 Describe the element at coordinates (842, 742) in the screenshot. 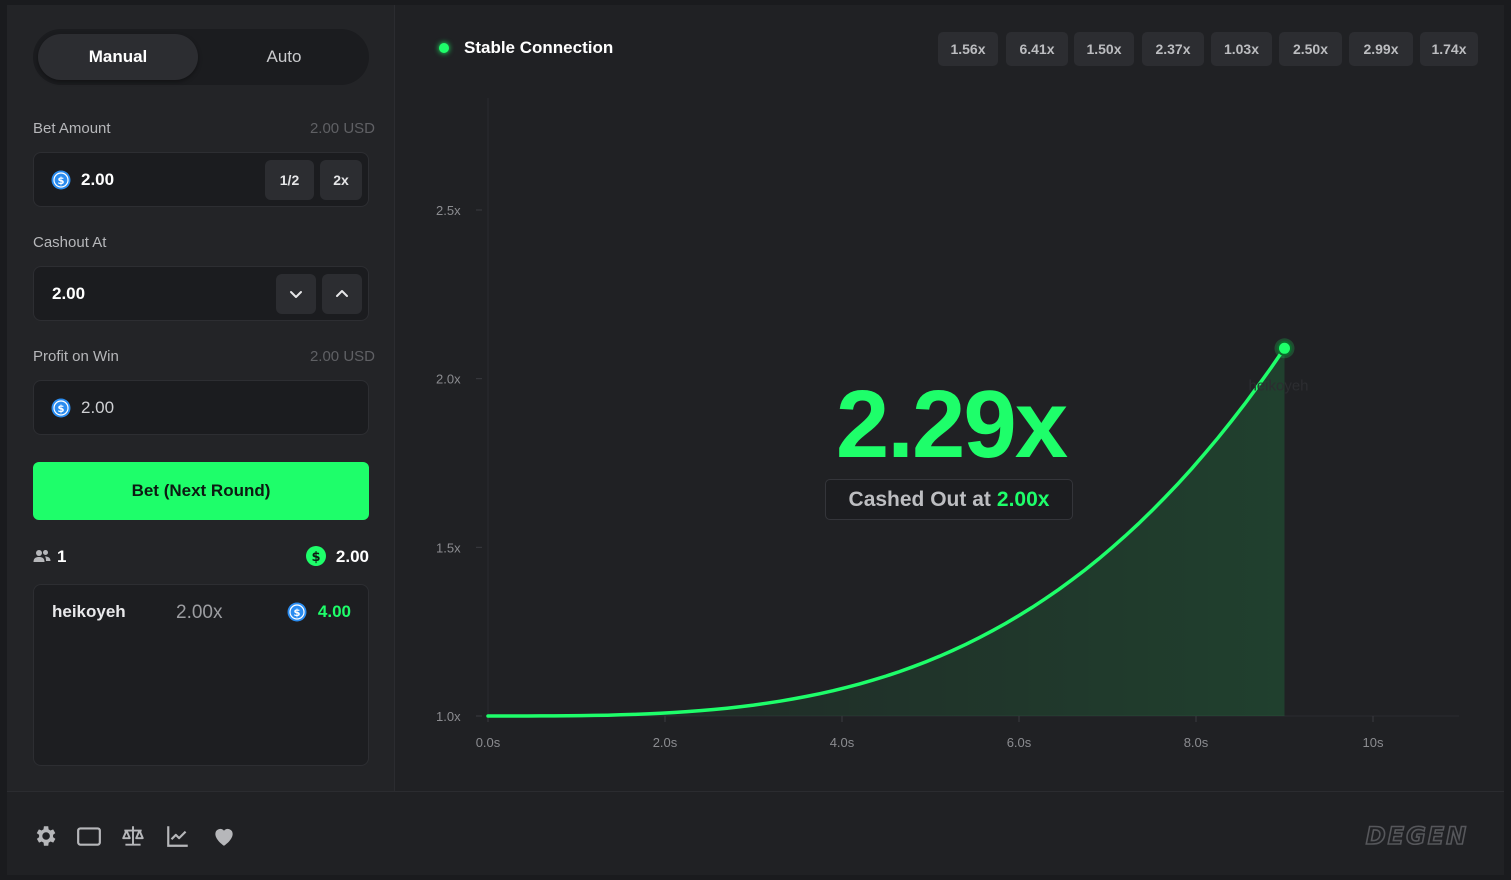

I see `x-tick-label: 4.0s` at that location.